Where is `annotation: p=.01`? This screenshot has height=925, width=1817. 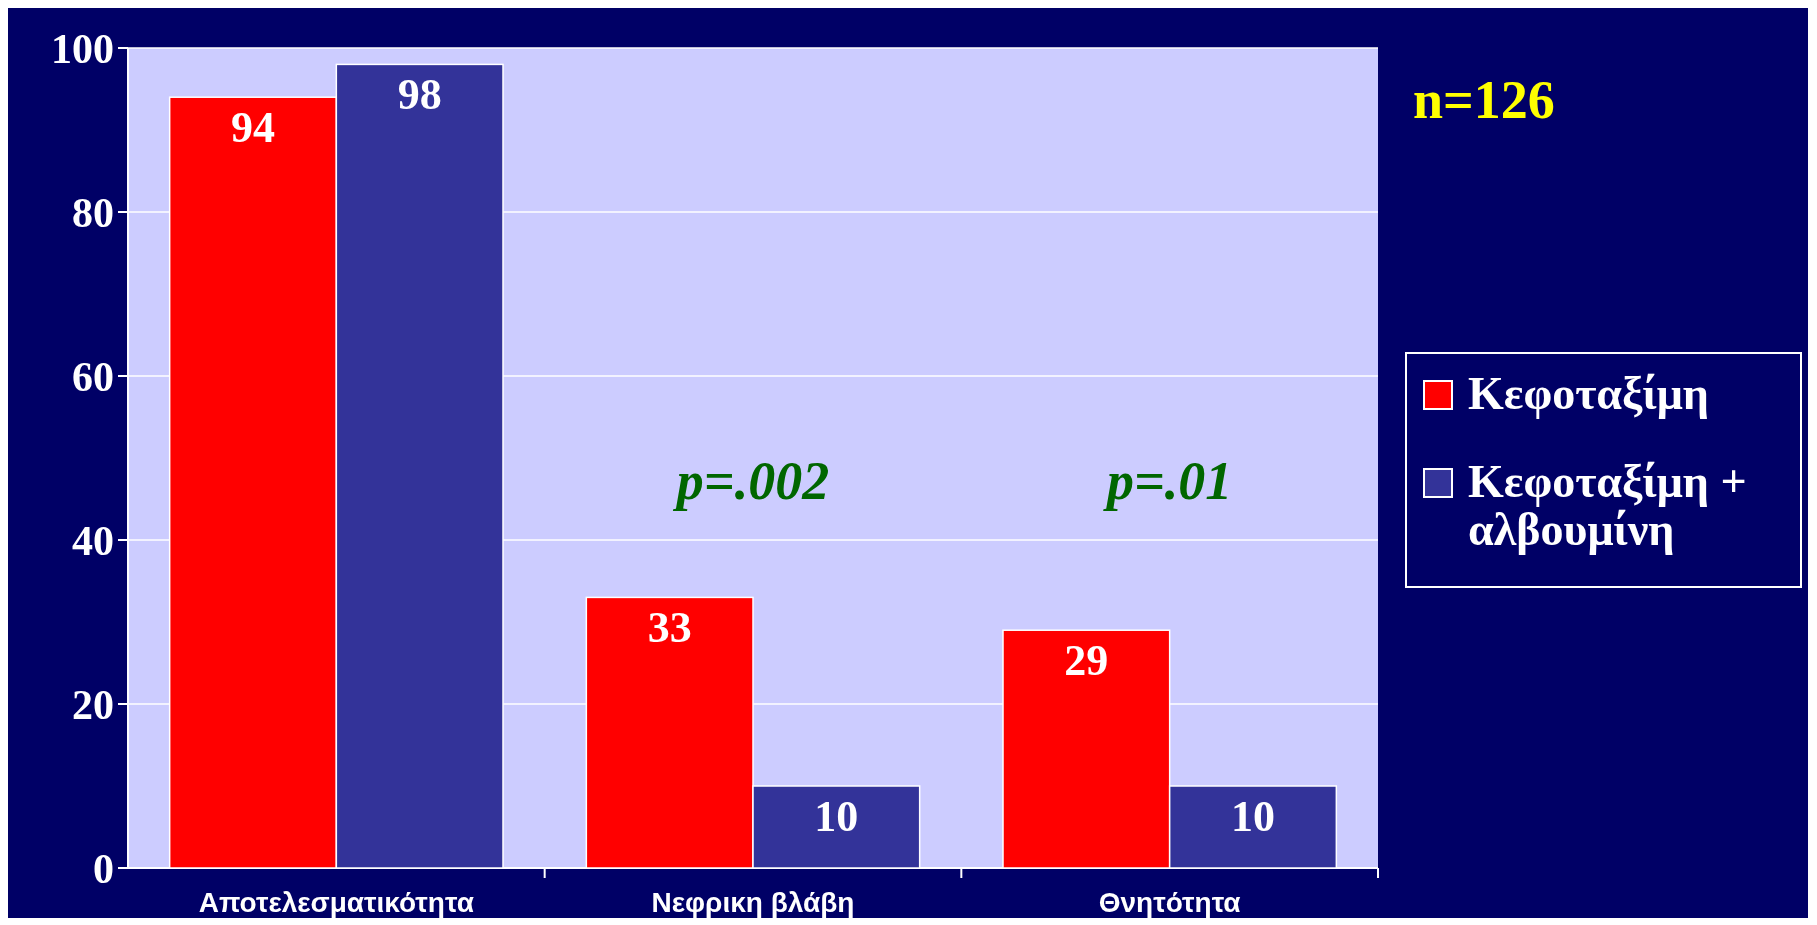 annotation: p=.01 is located at coordinates (1168, 481).